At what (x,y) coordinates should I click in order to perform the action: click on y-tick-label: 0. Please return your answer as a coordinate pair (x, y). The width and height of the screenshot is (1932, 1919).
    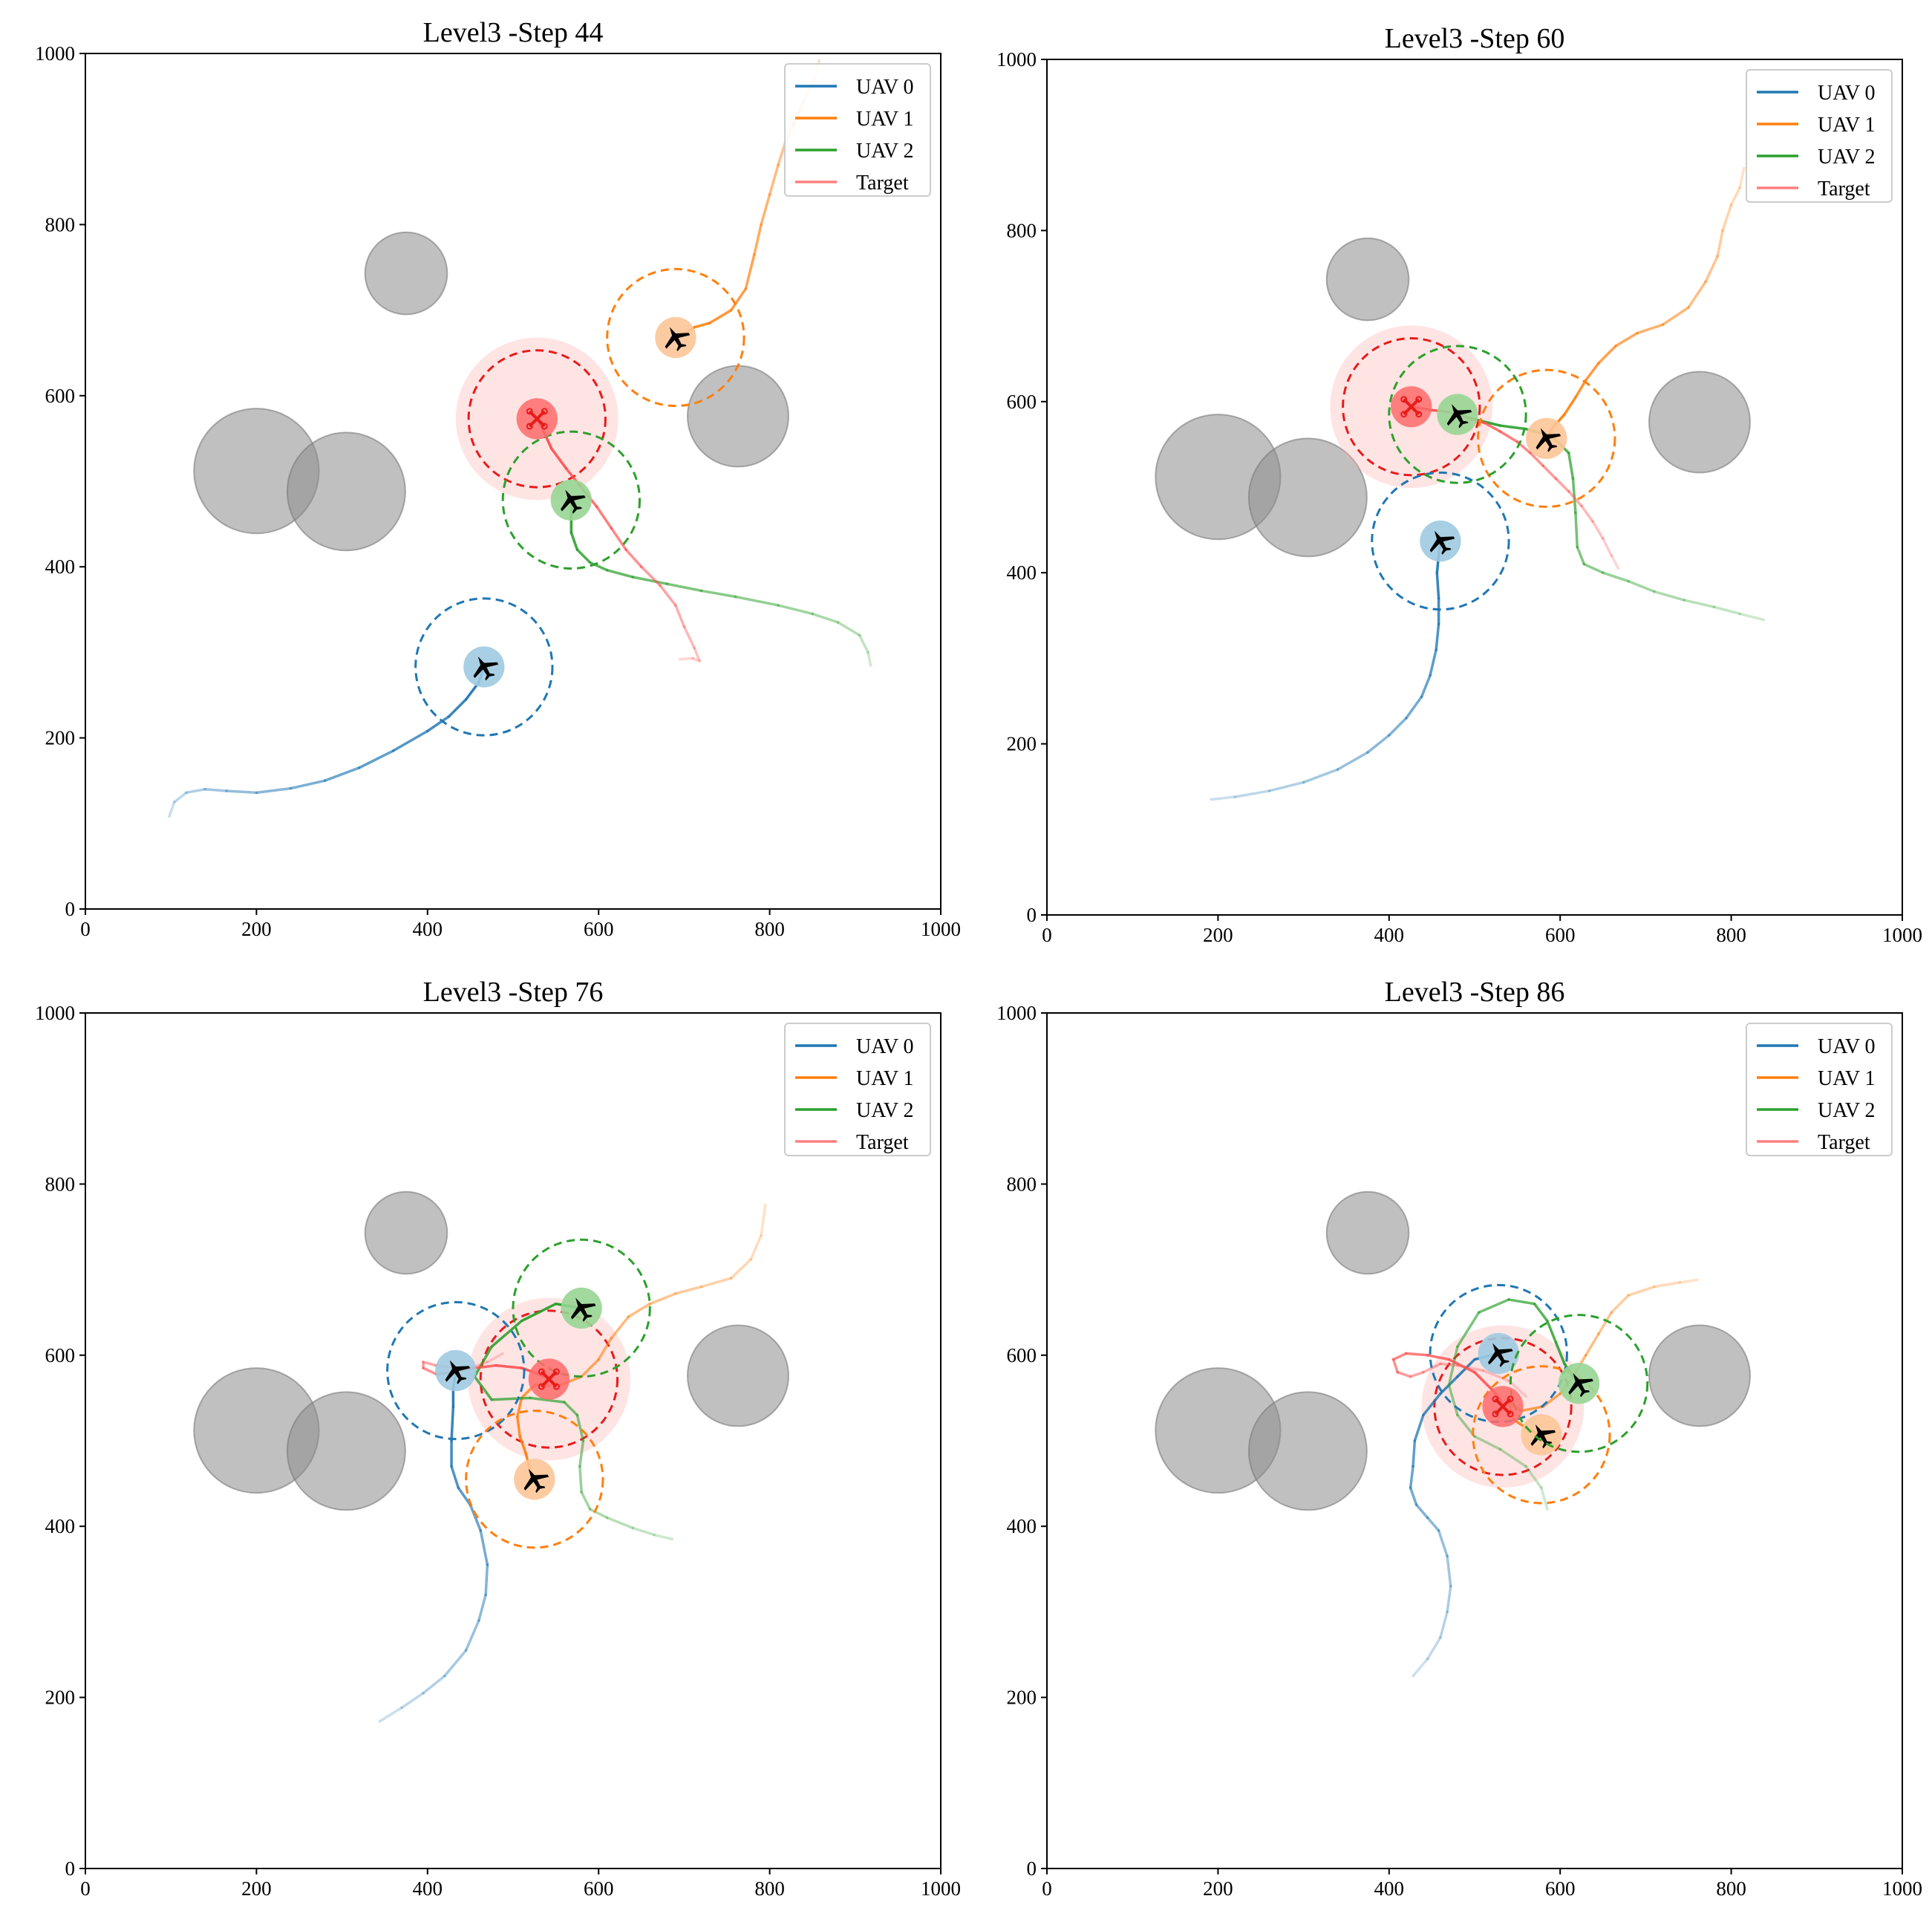
    Looking at the image, I should click on (71, 1868).